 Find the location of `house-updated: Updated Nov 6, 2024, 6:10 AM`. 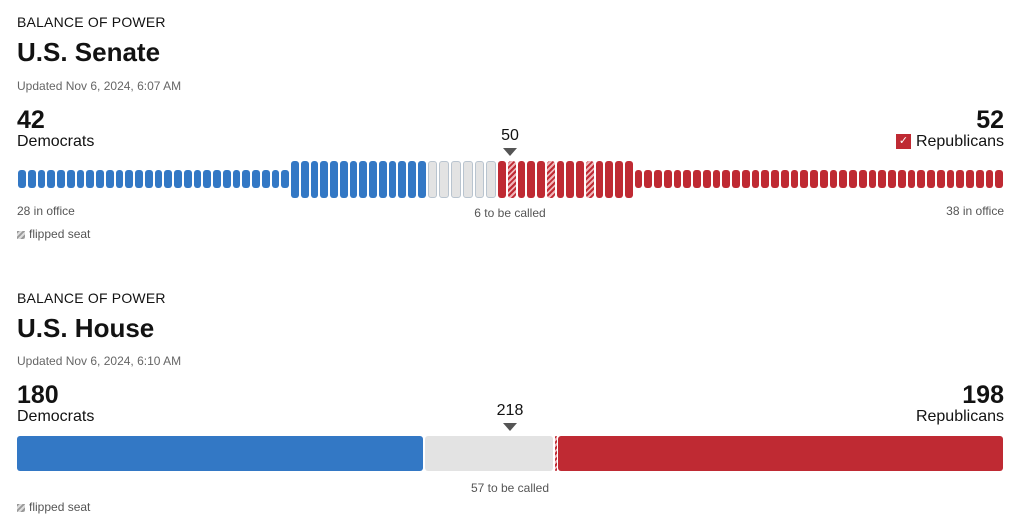

house-updated: Updated Nov 6, 2024, 6:10 AM is located at coordinates (99, 361).